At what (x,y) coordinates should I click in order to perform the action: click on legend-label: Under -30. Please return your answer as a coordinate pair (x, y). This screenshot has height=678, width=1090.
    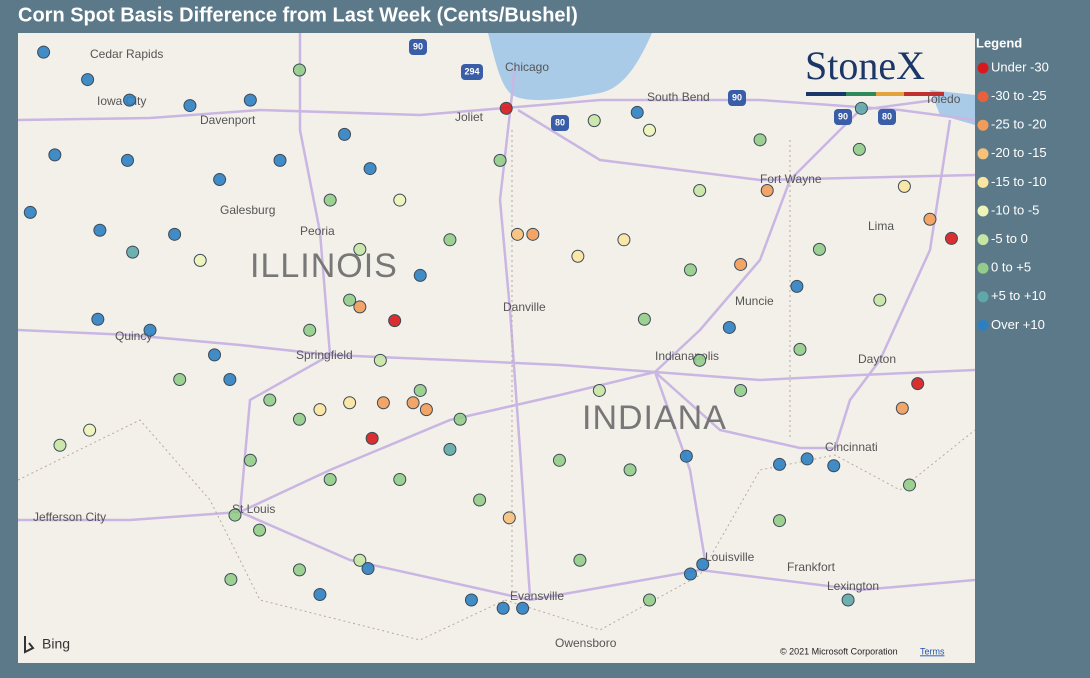
    Looking at the image, I should click on (1020, 66).